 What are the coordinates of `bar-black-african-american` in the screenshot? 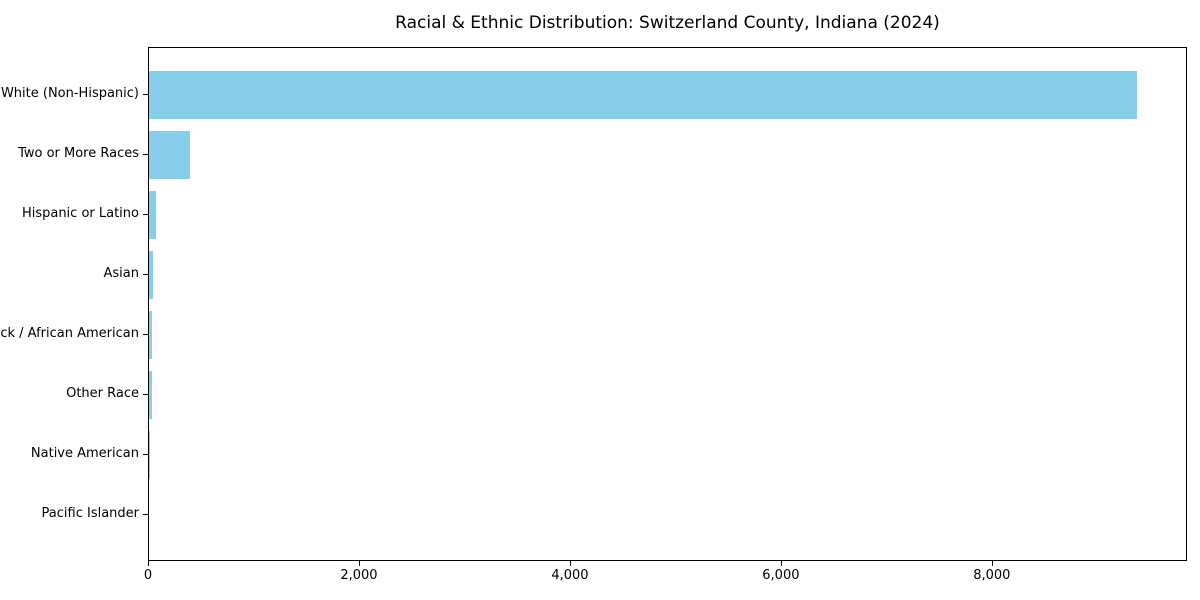 It's located at (151, 334).